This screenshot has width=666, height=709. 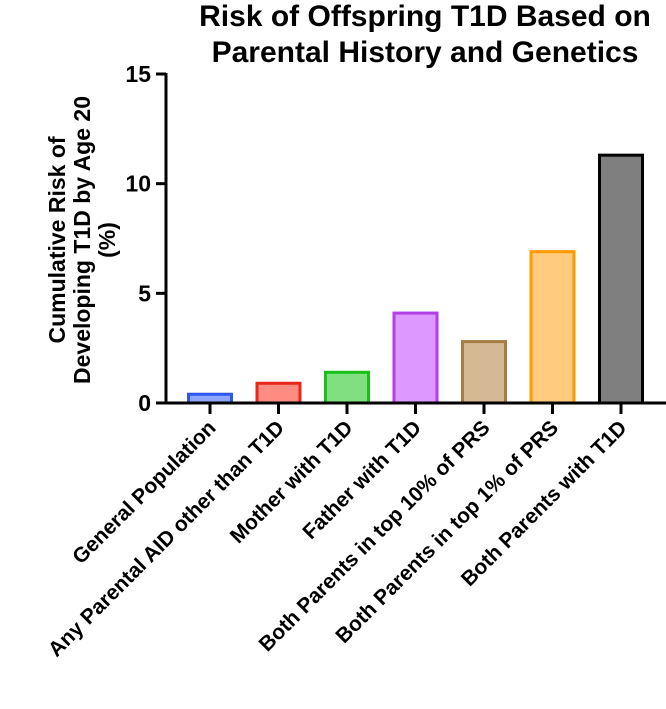 I want to click on y-axis-label-line-2: Developing T1D by Age 20, so click(x=82, y=240).